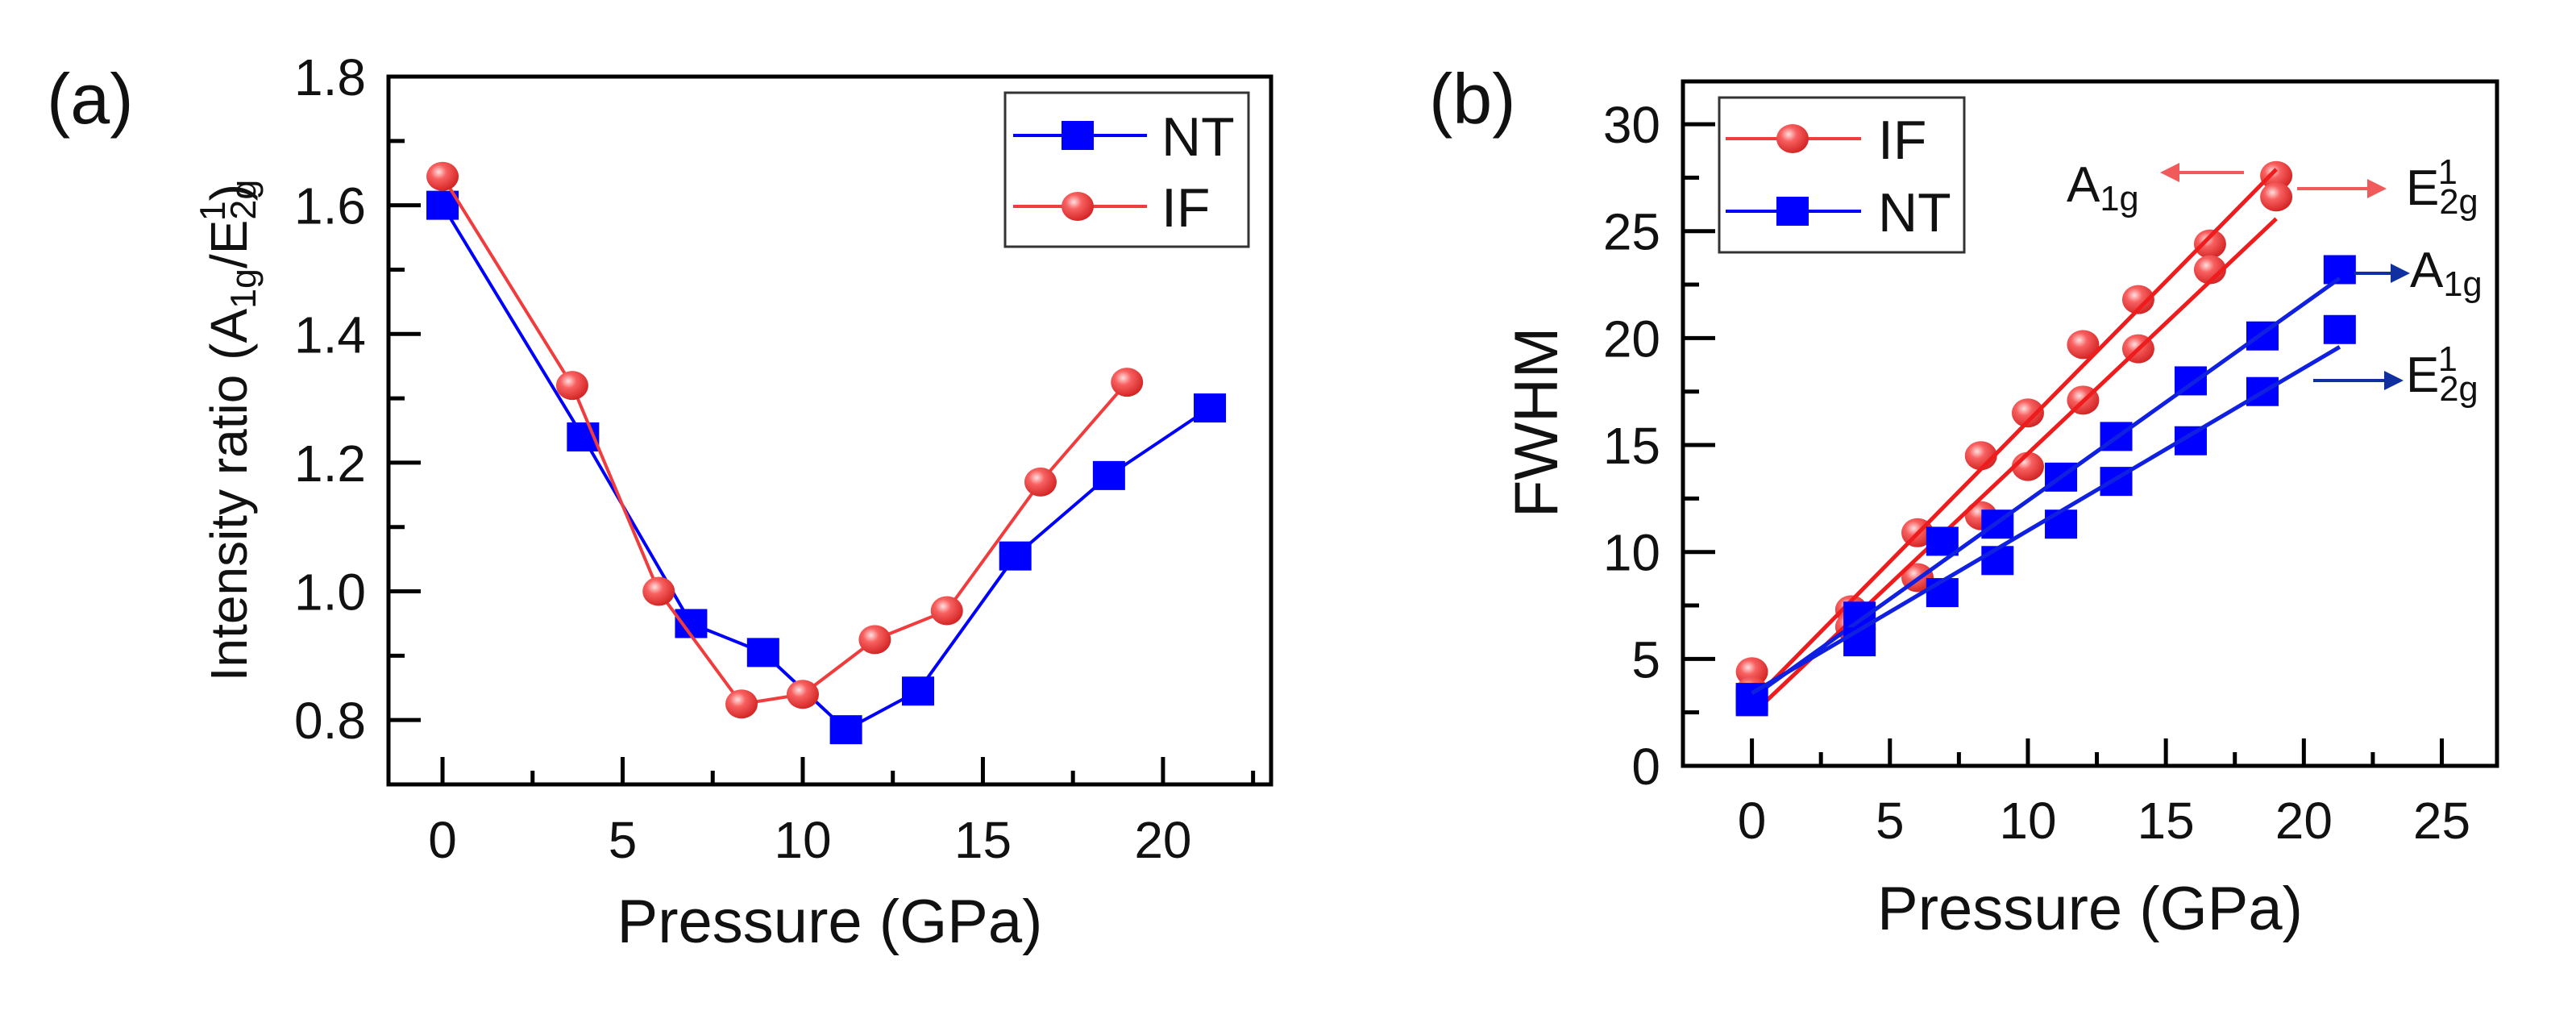 Image resolution: width=2576 pixels, height=1019 pixels. What do you see at coordinates (330, 593) in the screenshot?
I see `y-tick-label: 1.0` at bounding box center [330, 593].